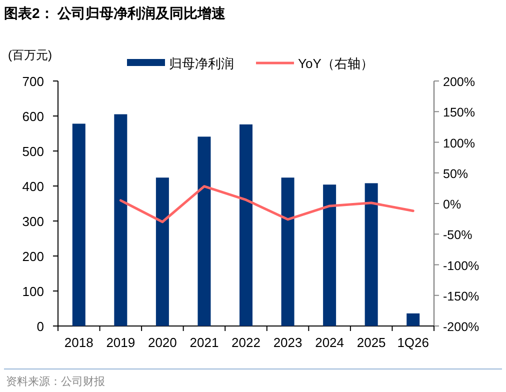 This screenshot has height=392, width=506. I want to click on x-tick-label: 2021, so click(204, 342).